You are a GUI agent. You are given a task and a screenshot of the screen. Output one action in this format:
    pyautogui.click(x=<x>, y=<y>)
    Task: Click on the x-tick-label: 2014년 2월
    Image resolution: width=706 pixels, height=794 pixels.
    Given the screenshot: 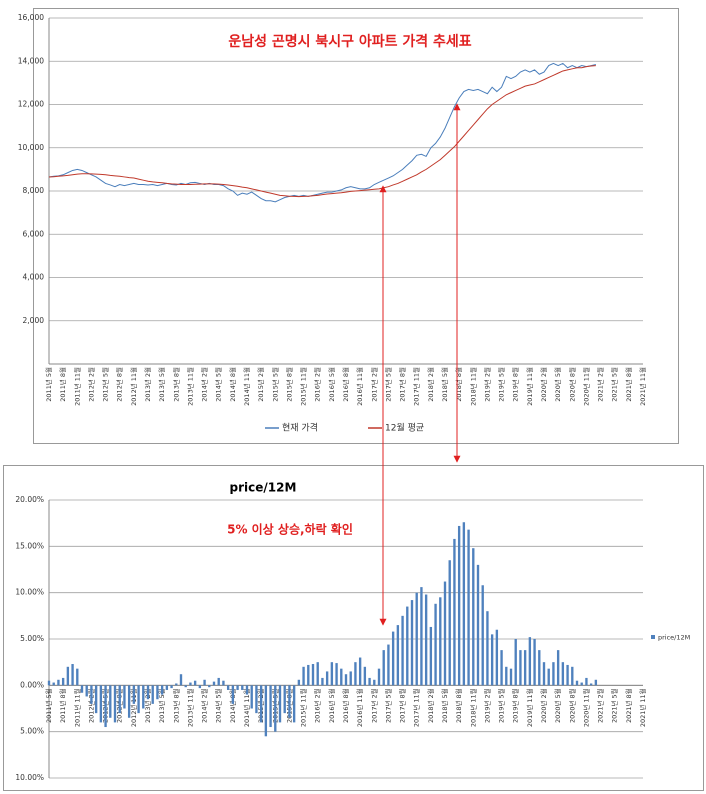 What is the action you would take?
    pyautogui.click(x=204, y=705)
    